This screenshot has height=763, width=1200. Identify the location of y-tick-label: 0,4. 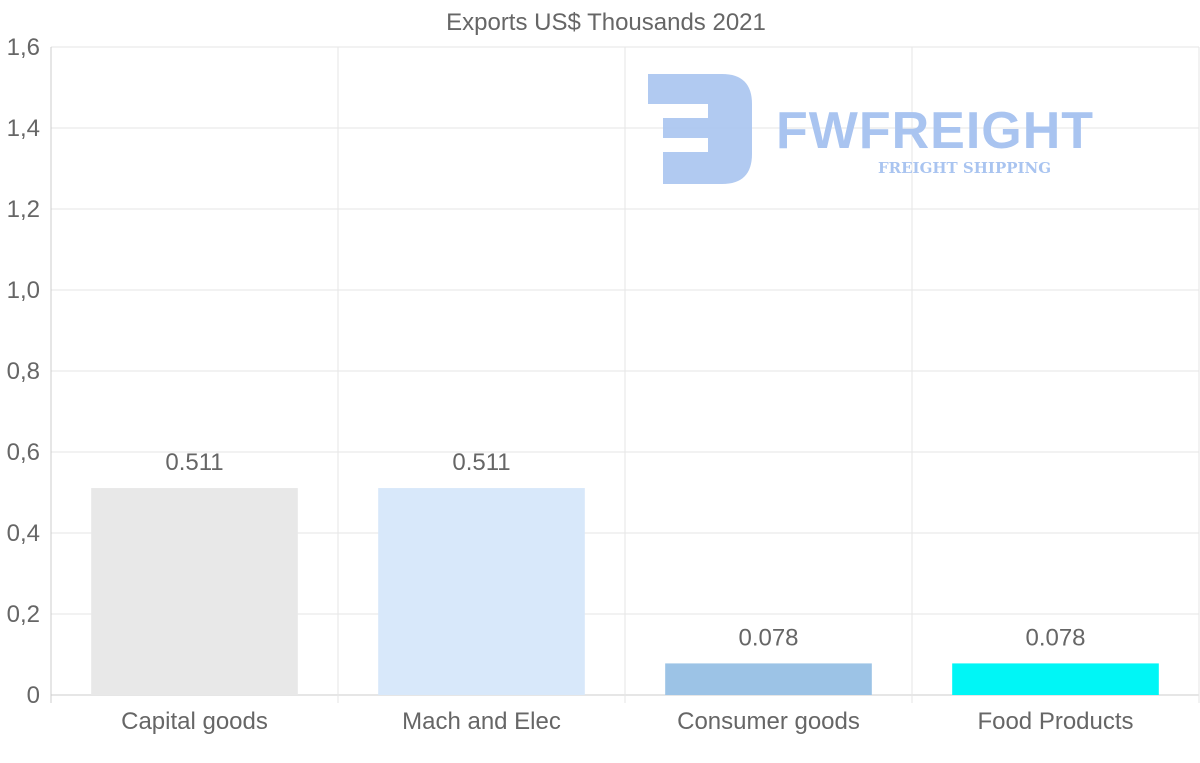
(23, 533).